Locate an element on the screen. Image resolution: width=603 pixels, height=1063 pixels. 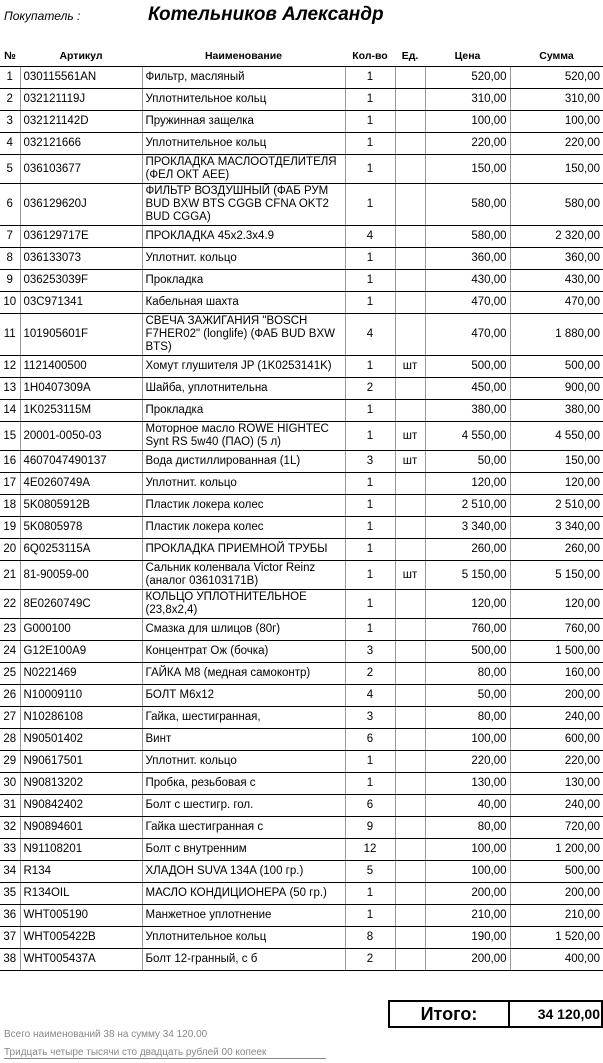
cell-sum: 150,00 is located at coordinates (556, 461).